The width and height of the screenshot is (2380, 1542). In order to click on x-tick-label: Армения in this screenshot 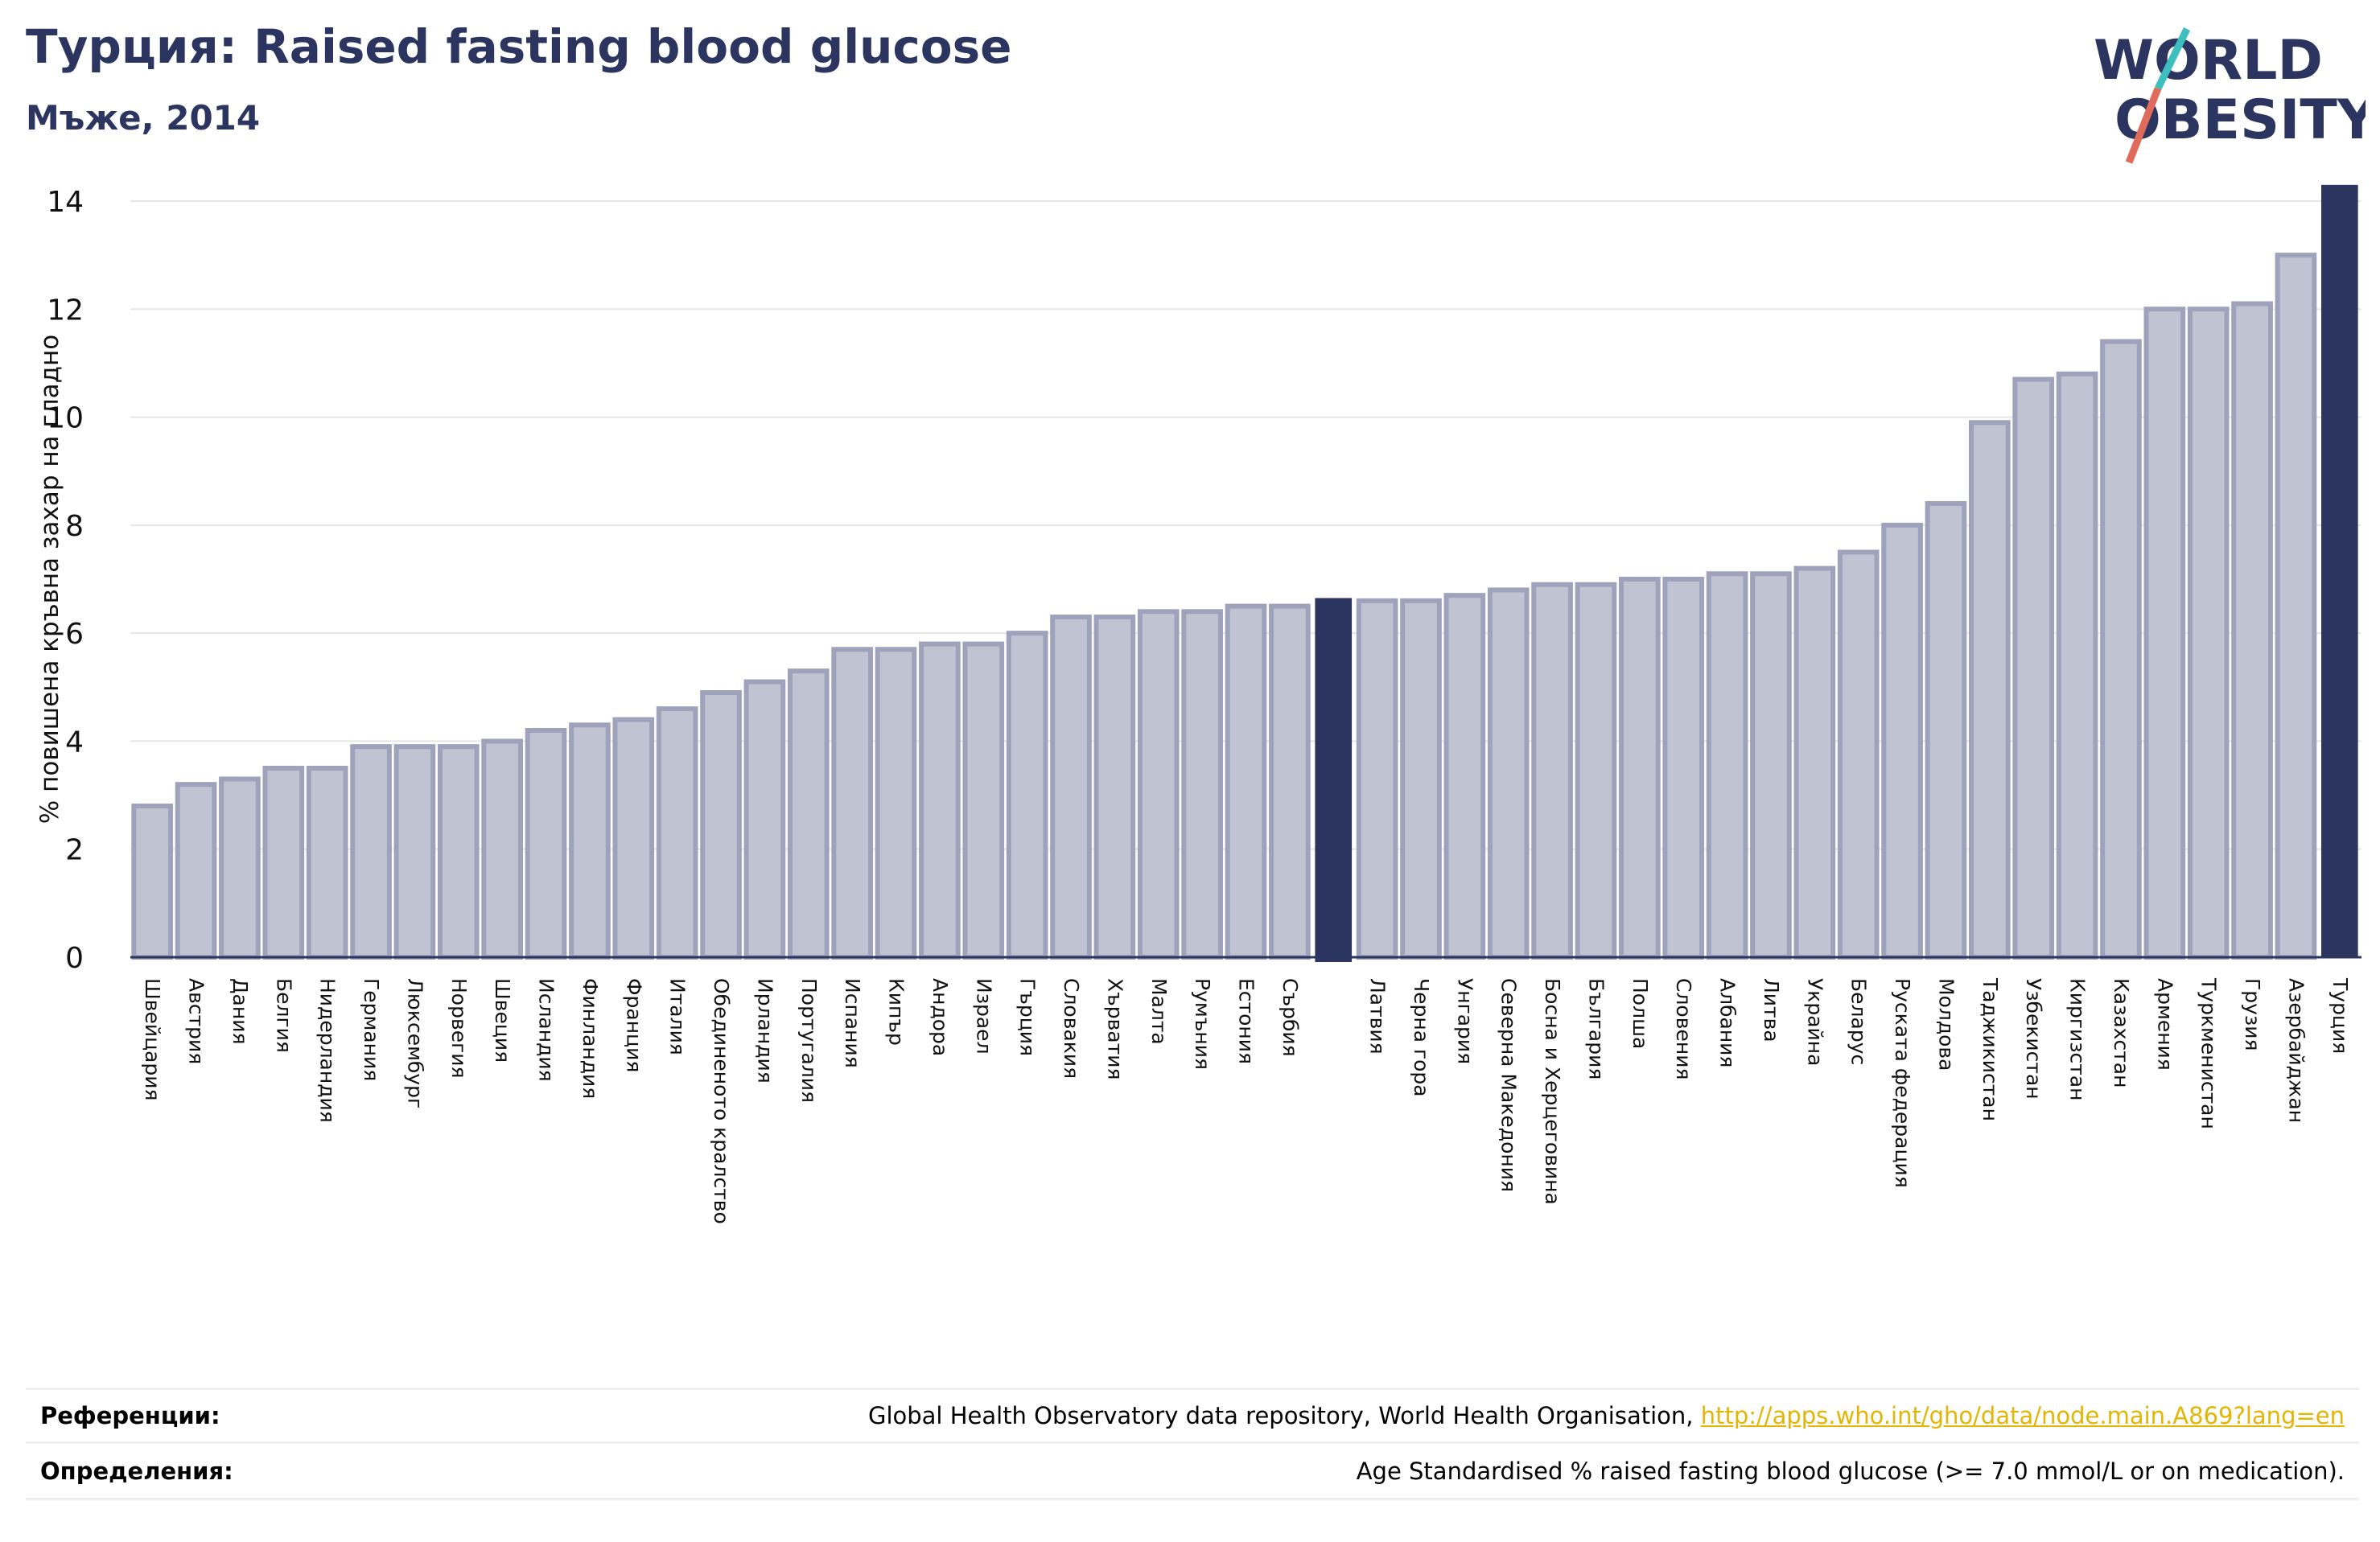, I will do `click(2164, 1024)`.